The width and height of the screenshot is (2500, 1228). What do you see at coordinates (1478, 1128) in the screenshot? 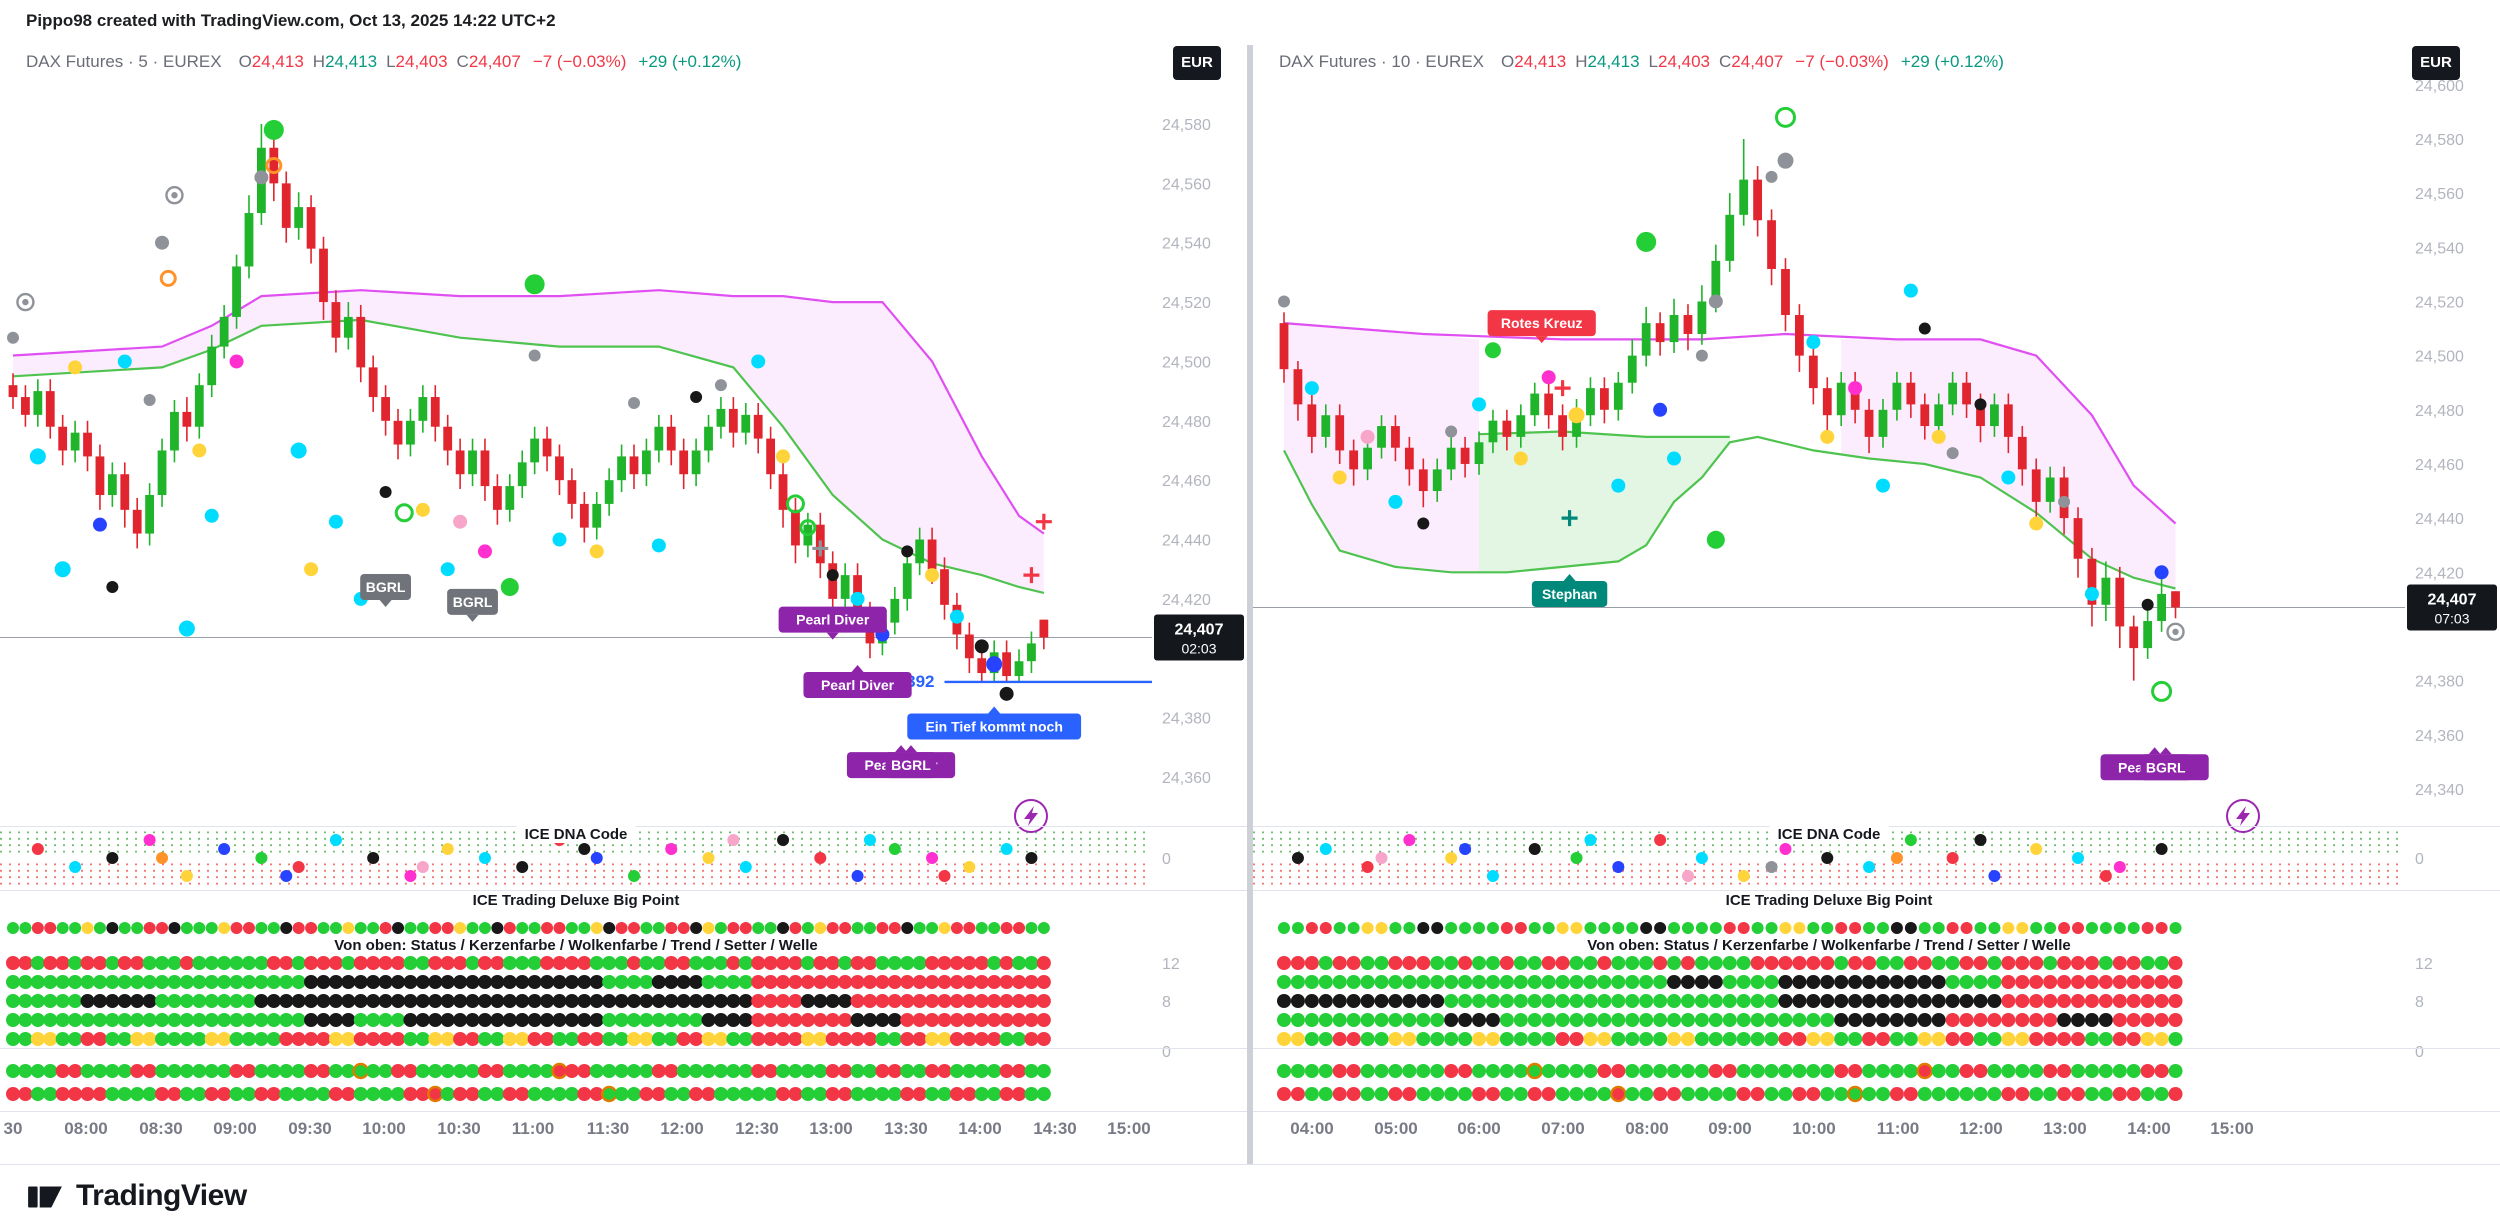
I see `svg-text: 06:00` at bounding box center [1478, 1128].